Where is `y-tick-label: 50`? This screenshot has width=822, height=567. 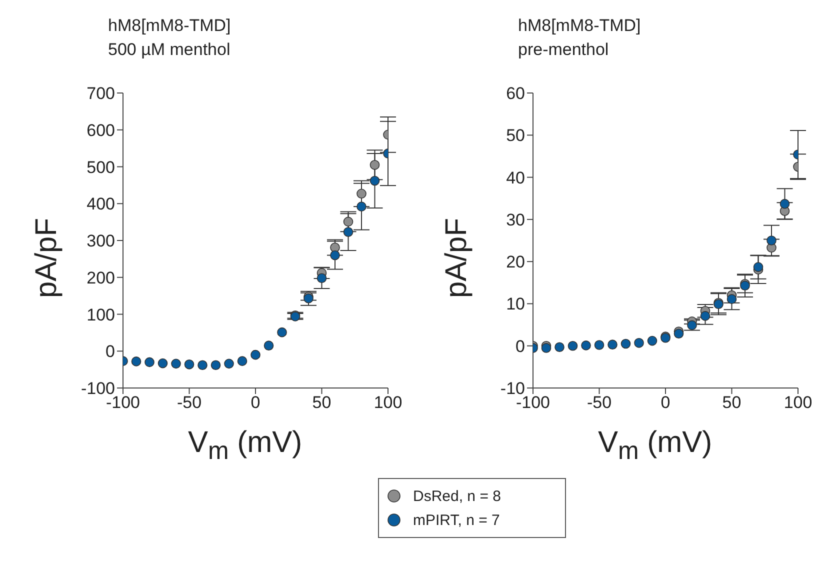 y-tick-label: 50 is located at coordinates (515, 136).